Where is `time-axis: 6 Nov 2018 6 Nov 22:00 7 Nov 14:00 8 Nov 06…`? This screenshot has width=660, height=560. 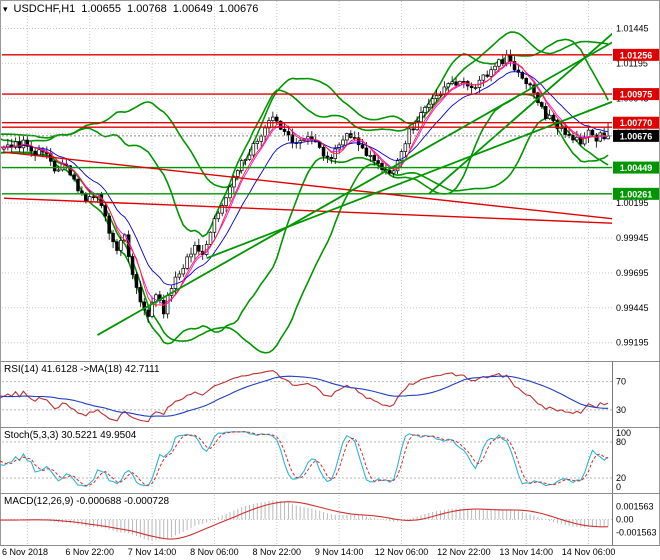
time-axis: 6 Nov 2018 6 Nov 22:00 7 Nov 14:00 8 Nov 06… is located at coordinates (330, 553).